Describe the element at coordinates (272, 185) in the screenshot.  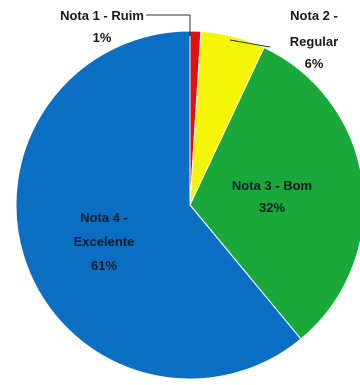
I see `label-nota-3: Nota 3 - Bom` at that location.